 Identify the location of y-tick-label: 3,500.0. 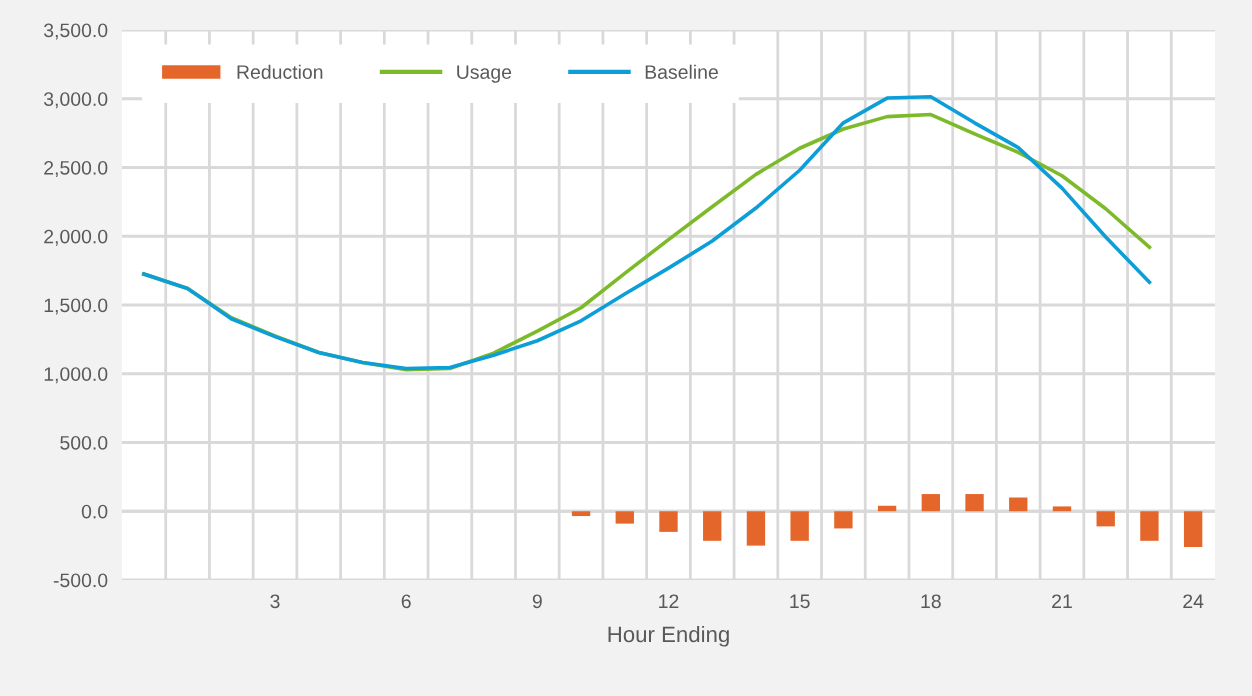
(75, 31).